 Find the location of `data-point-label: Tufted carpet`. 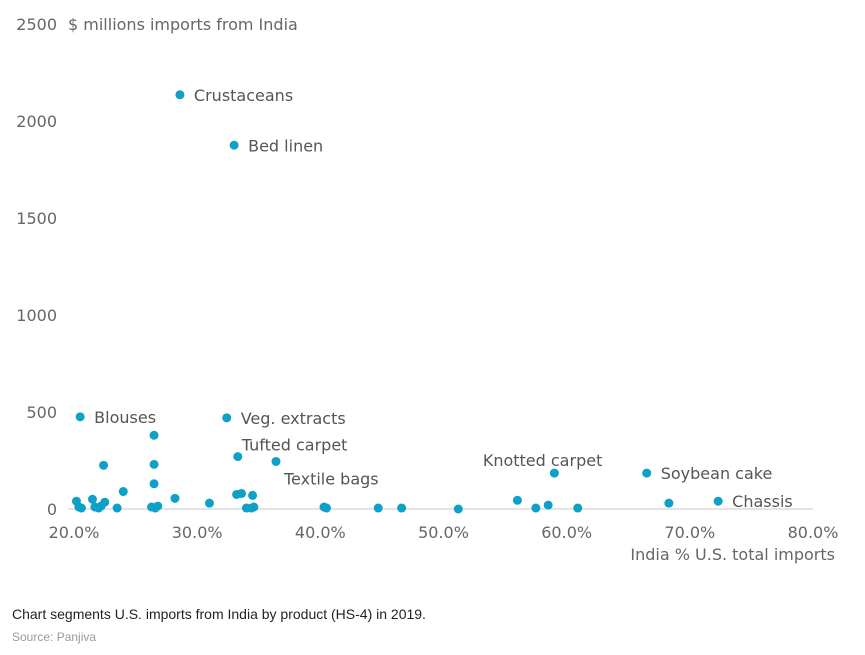

data-point-label: Tufted carpet is located at coordinates (294, 445).